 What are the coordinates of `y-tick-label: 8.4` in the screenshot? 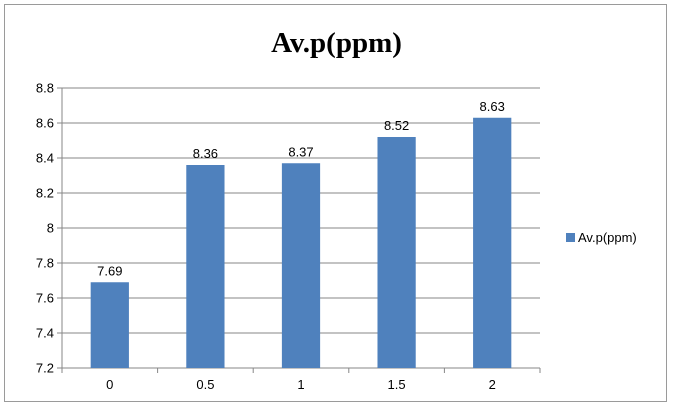 It's located at (45, 158).